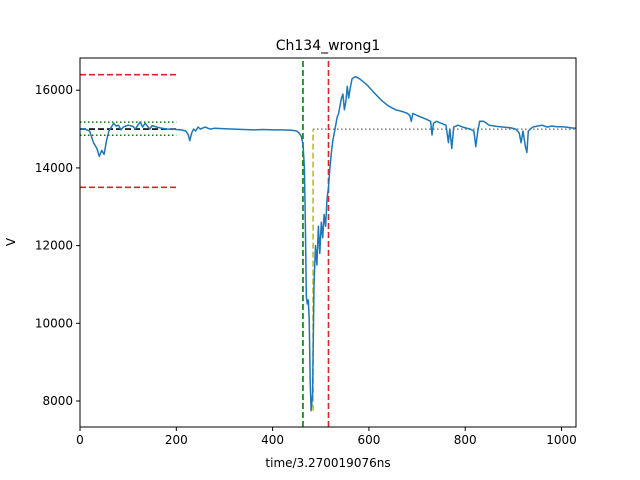 This screenshot has height=480, width=640. I want to click on x-axis-ticks: 0 200 400 600 800 1000, so click(326, 437).